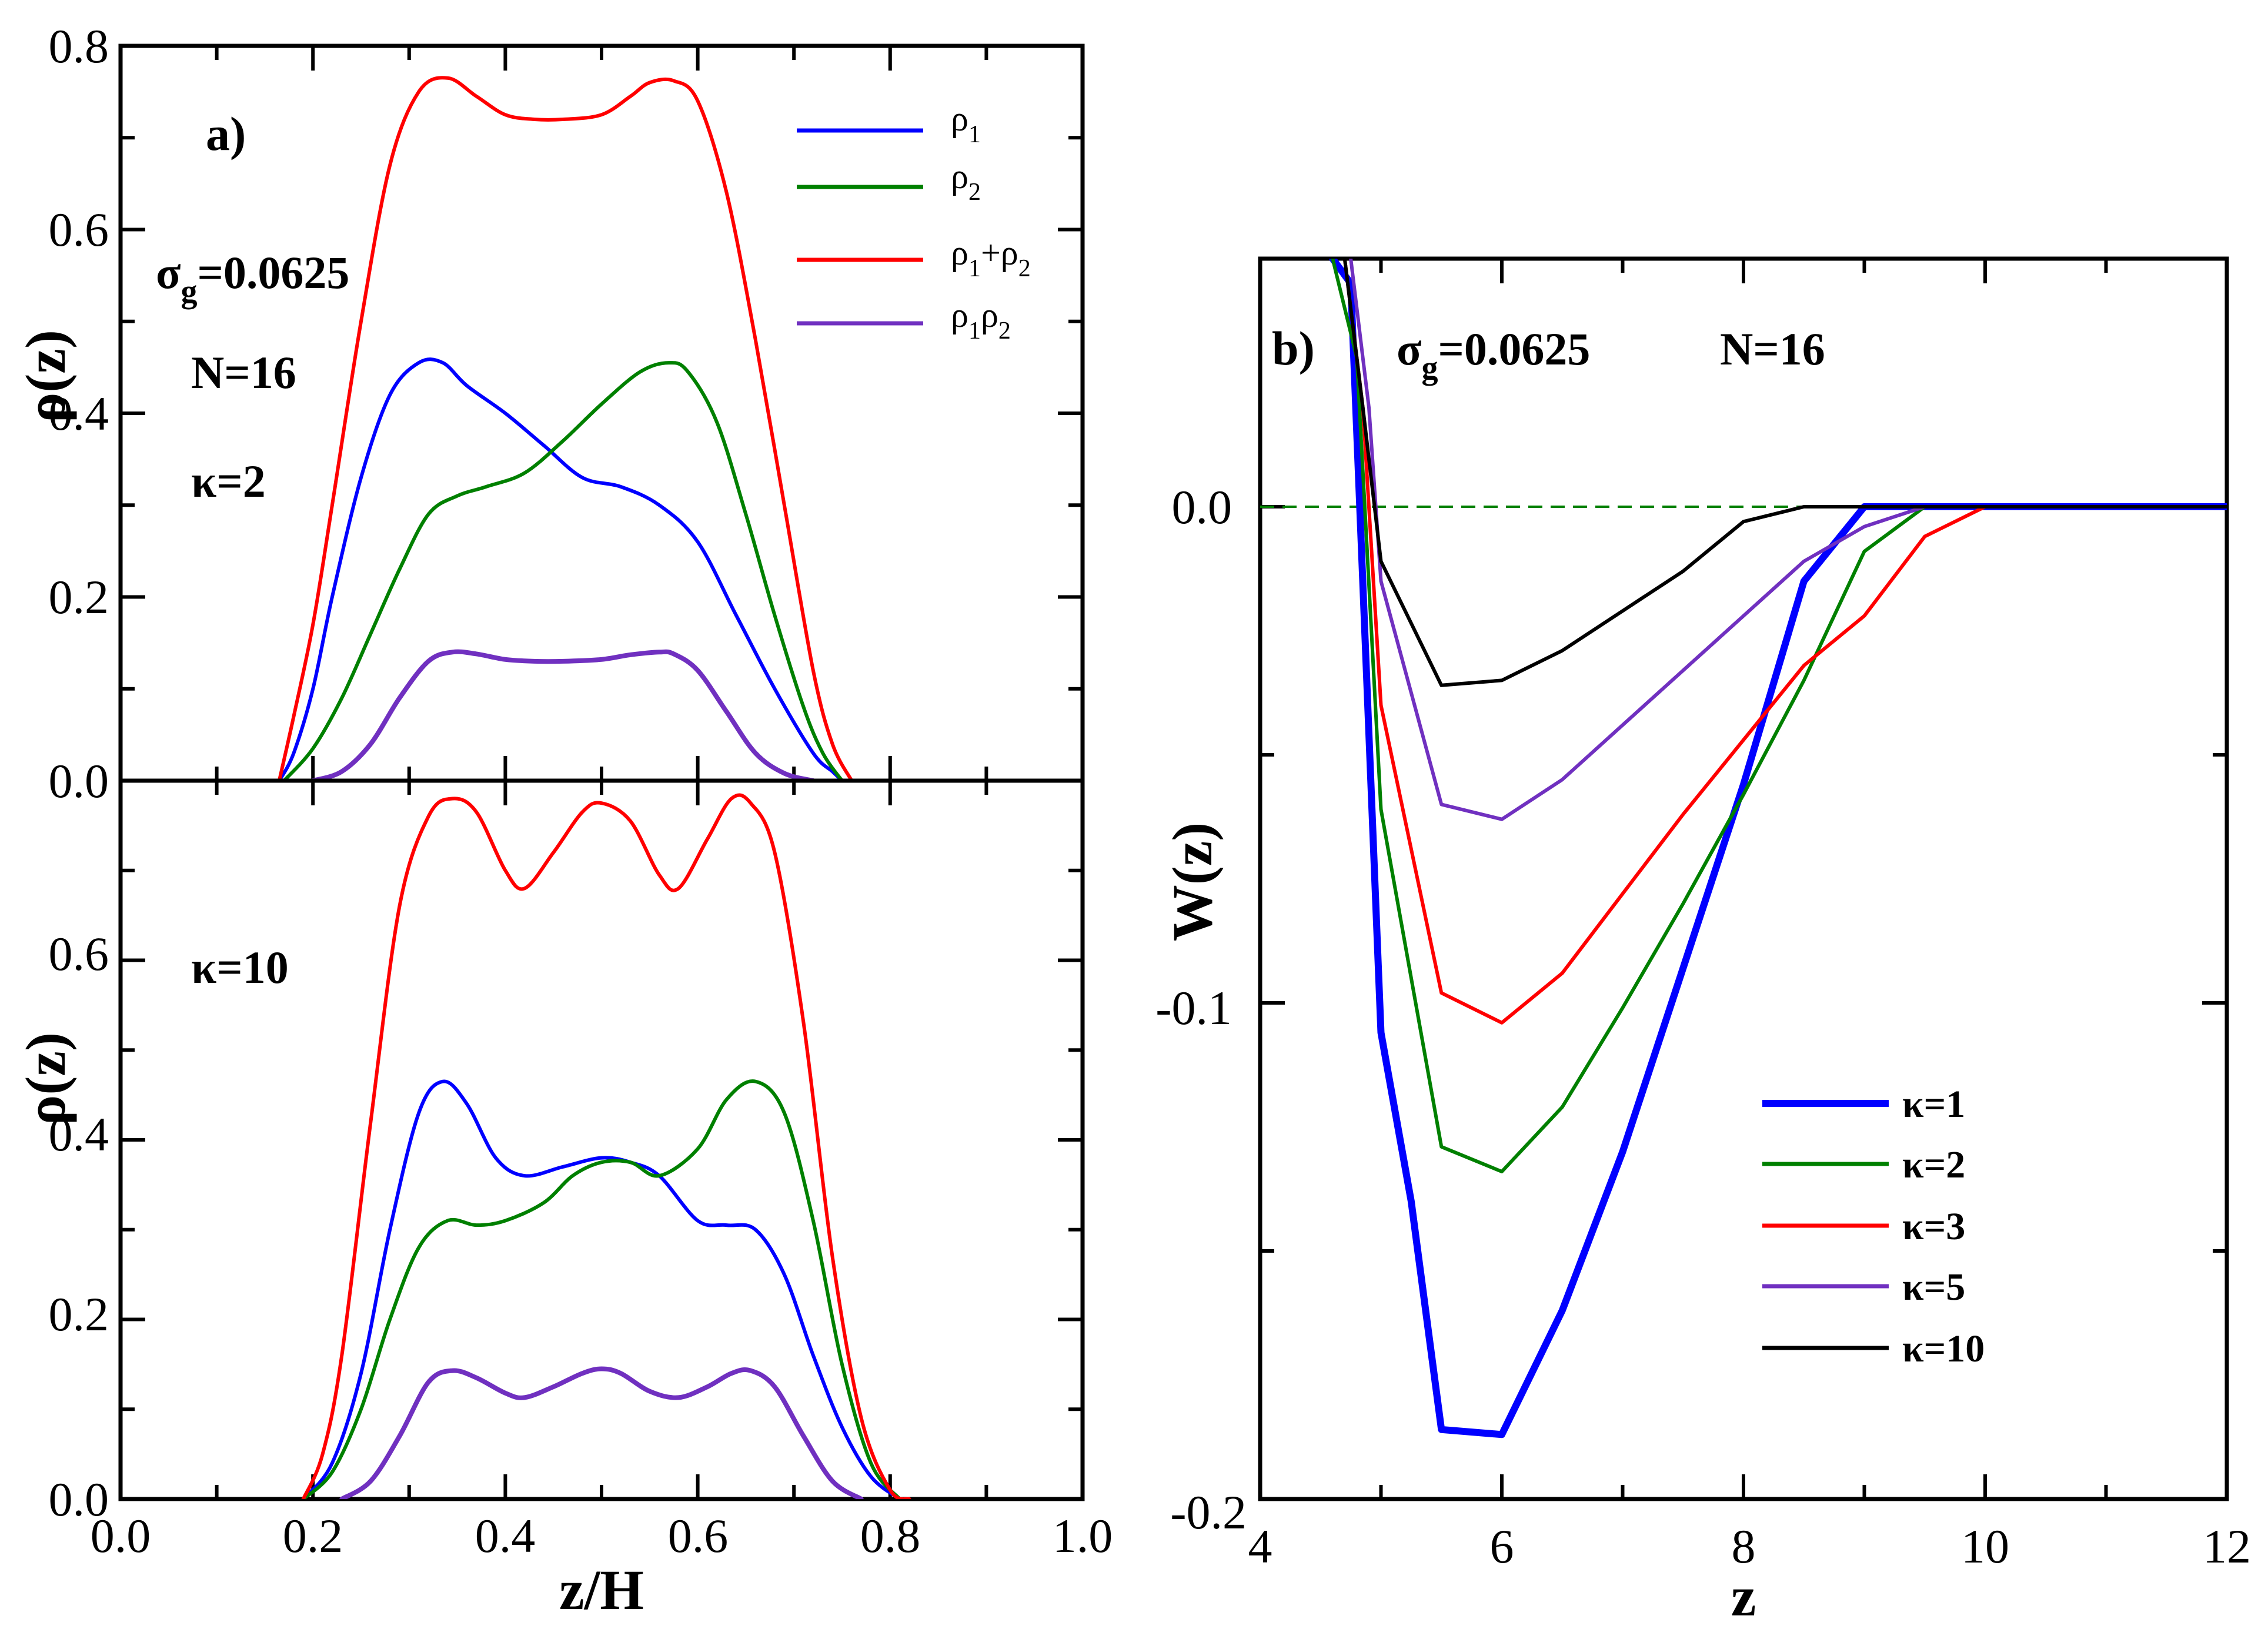  Describe the element at coordinates (991, 257) in the screenshot. I see `legend-a-rho-sum: ρ1+ρ2` at that location.